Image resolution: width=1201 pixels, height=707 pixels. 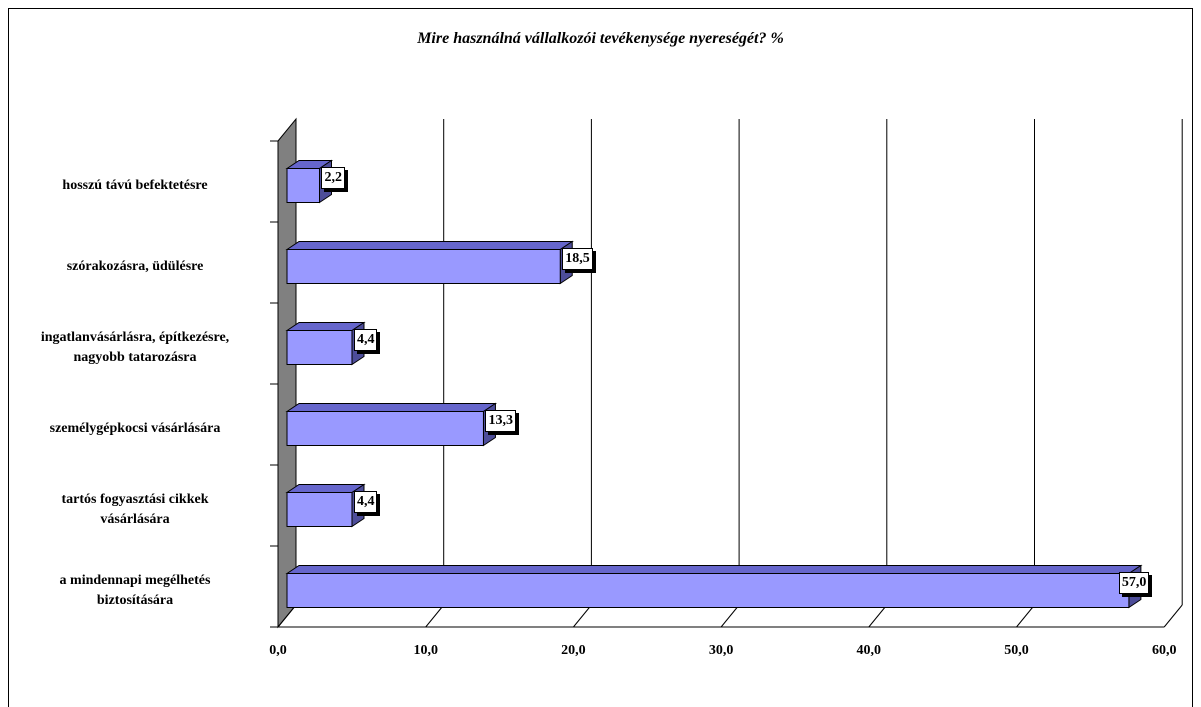 I want to click on category-label-line: személygépkocsi vásárlására, so click(x=135, y=428).